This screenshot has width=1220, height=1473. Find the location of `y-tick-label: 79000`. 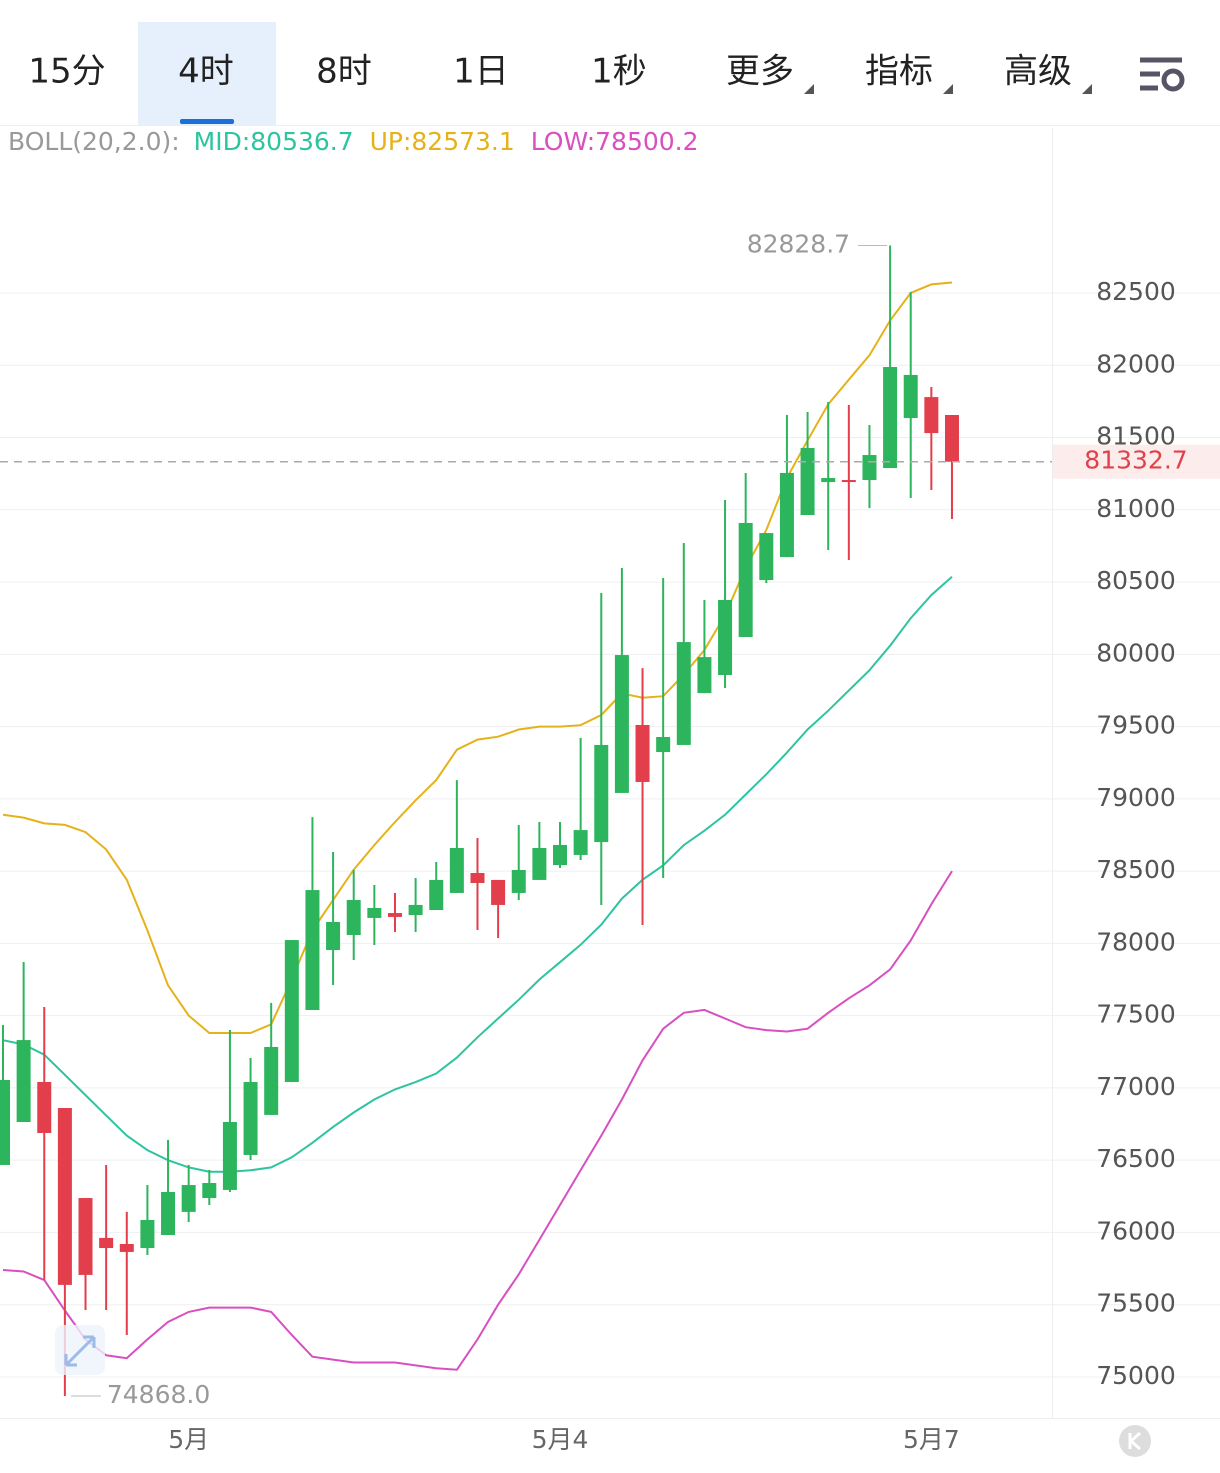

y-tick-label: 79000 is located at coordinates (1136, 797).